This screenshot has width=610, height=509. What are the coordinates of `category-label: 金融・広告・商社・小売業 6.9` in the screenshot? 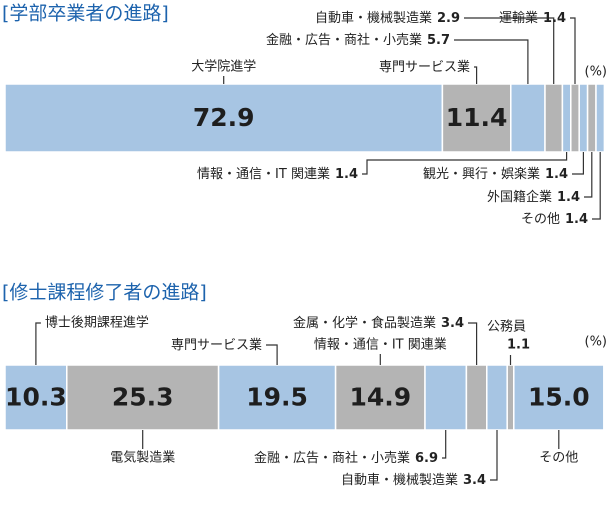 It's located at (346, 458).